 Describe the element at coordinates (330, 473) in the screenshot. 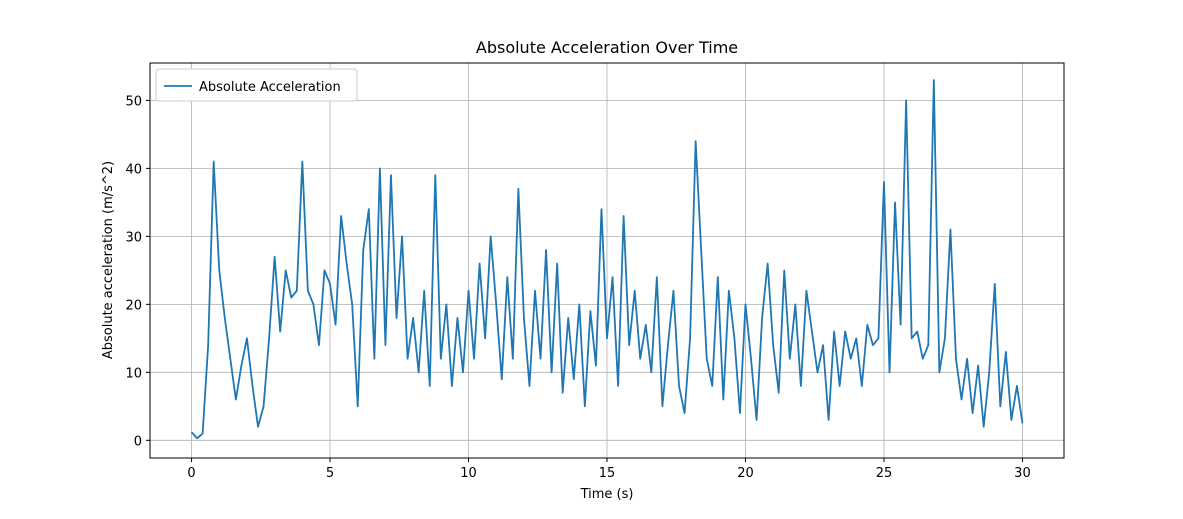

I see `x-tick-label: 5` at that location.